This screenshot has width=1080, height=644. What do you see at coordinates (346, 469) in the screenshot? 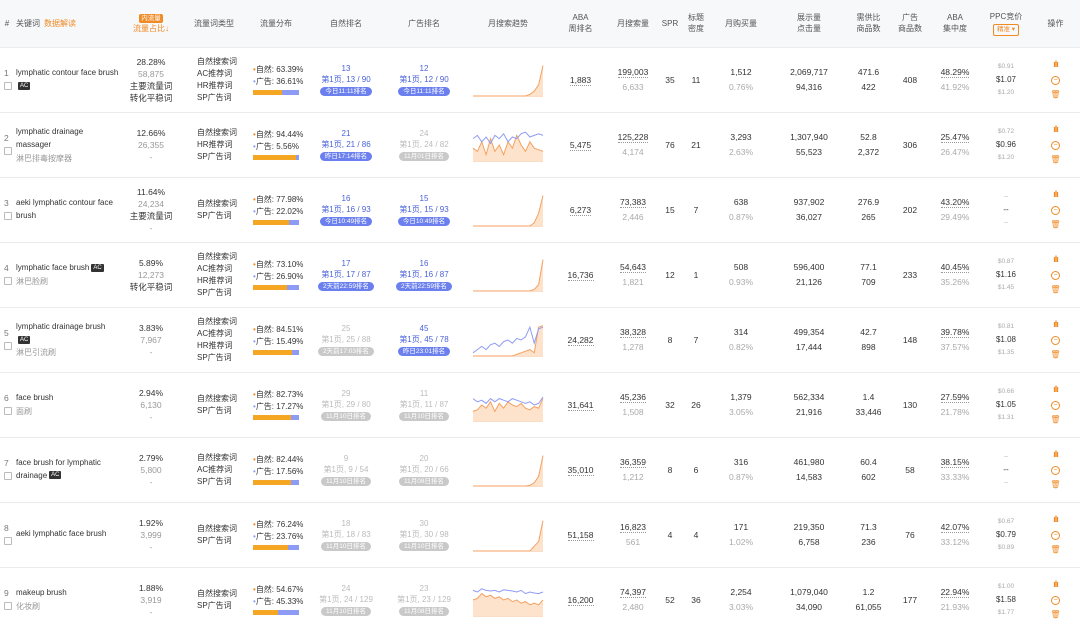
I see `natural-rank: 9 第1页, 9 / 54 11月10日排名` at bounding box center [346, 469].